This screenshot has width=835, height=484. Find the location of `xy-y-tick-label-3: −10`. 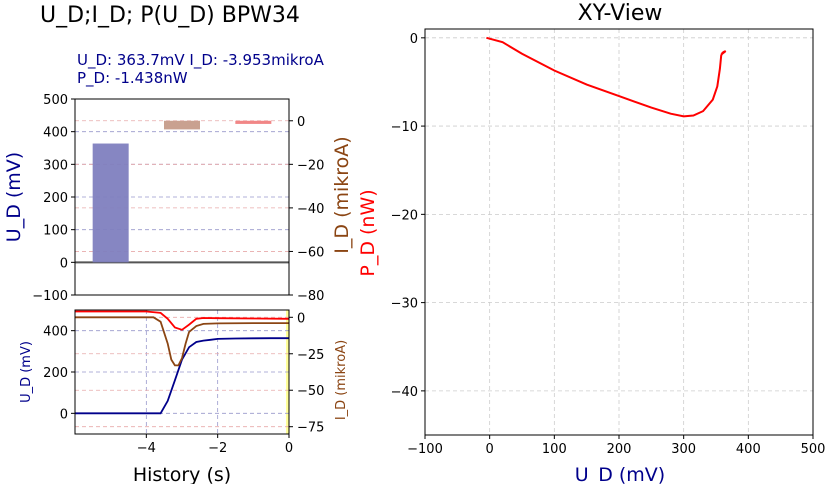

xy-y-tick-label-3: −10 is located at coordinates (404, 127).